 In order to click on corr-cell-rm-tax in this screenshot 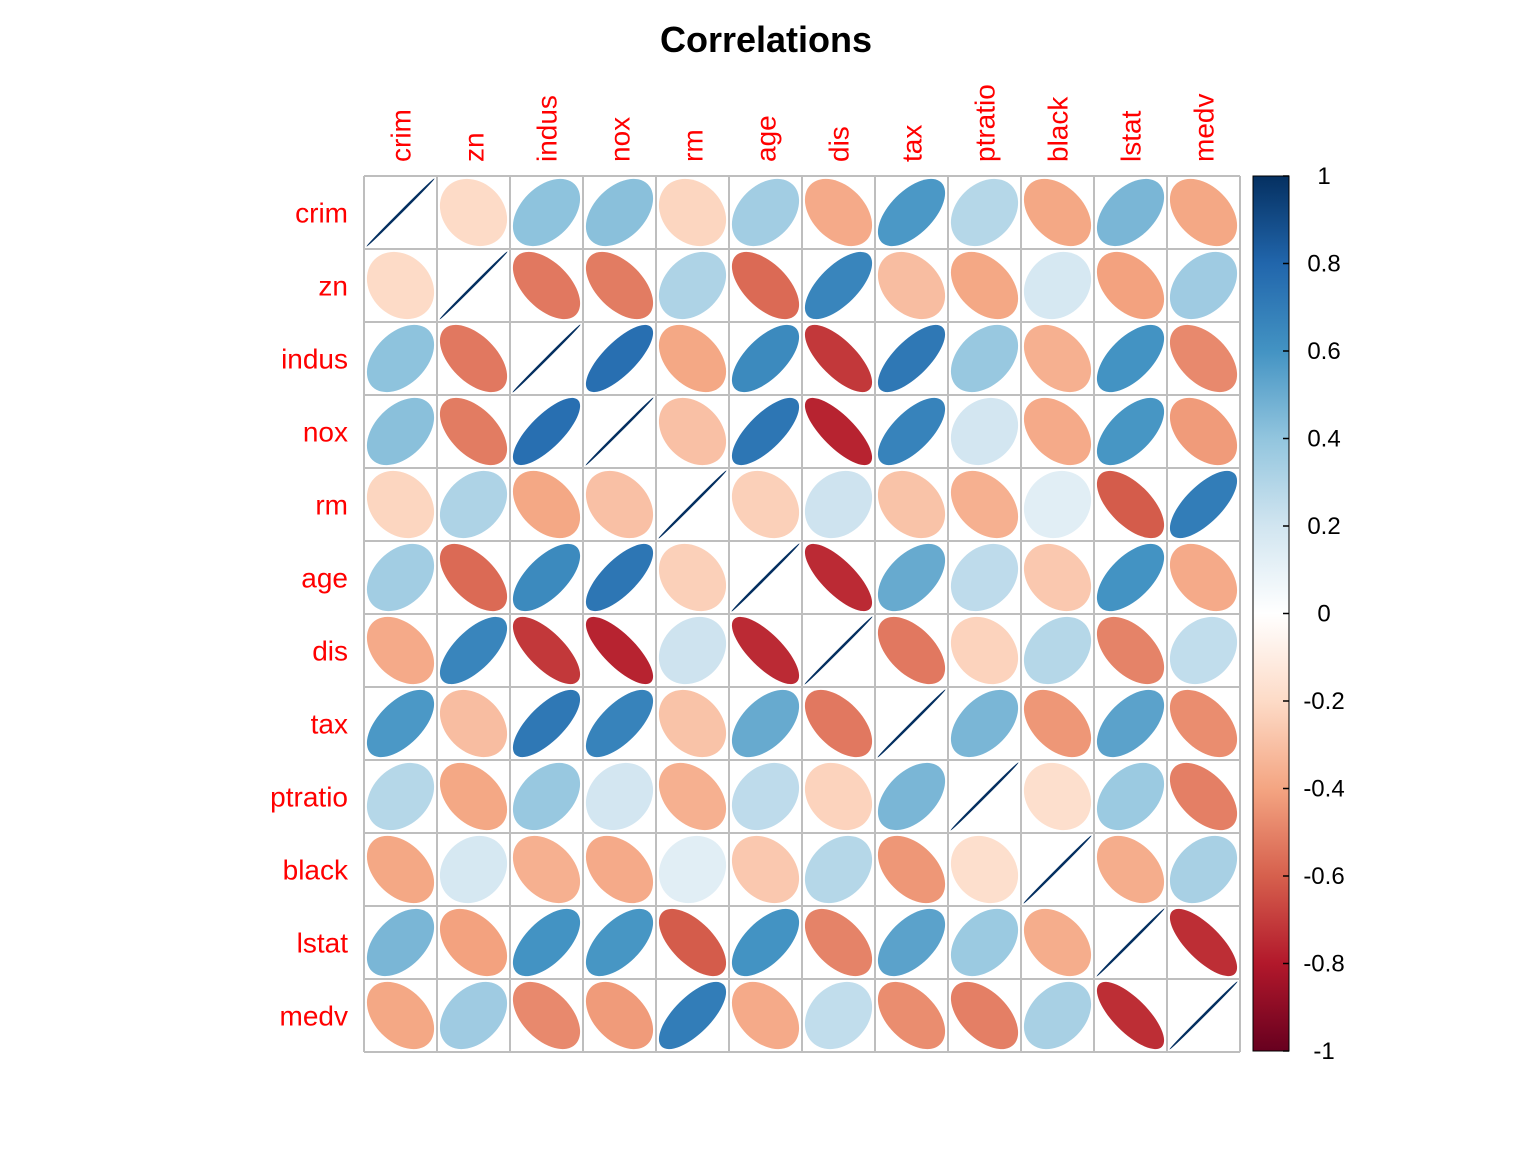, I will do `click(911, 504)`.